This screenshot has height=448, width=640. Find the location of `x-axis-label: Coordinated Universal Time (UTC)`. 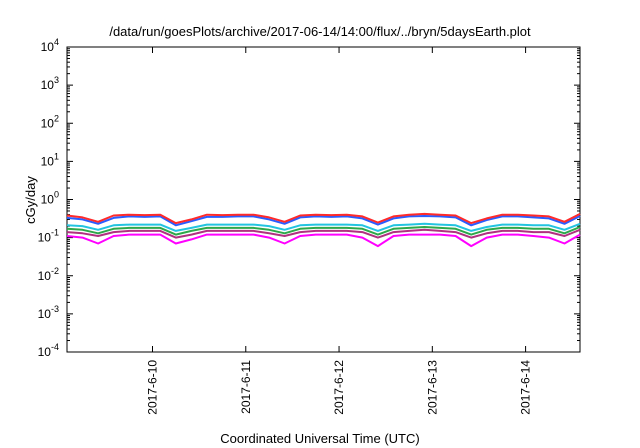

x-axis-label: Coordinated Universal Time (UTC) is located at coordinates (320, 438).